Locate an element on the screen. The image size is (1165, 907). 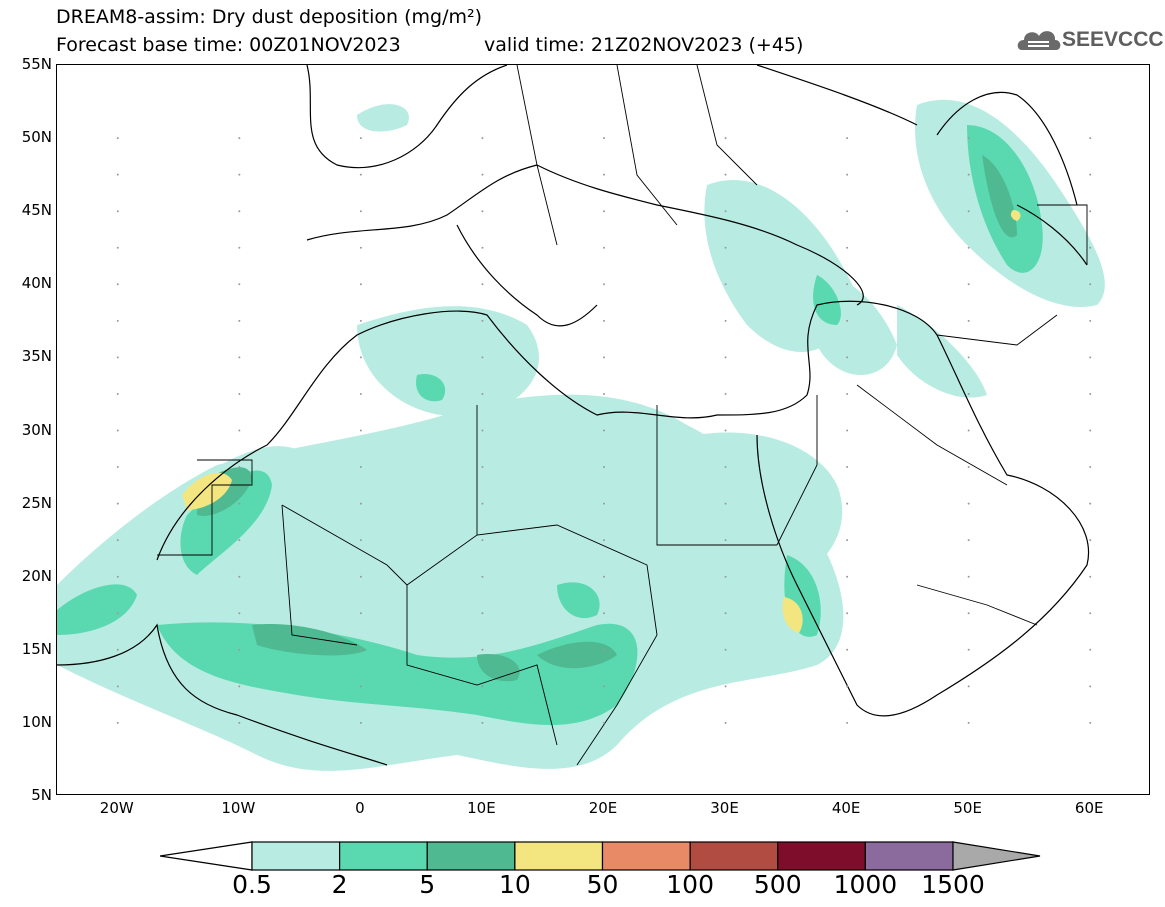
lat-label: 25N is located at coordinates (36, 502).